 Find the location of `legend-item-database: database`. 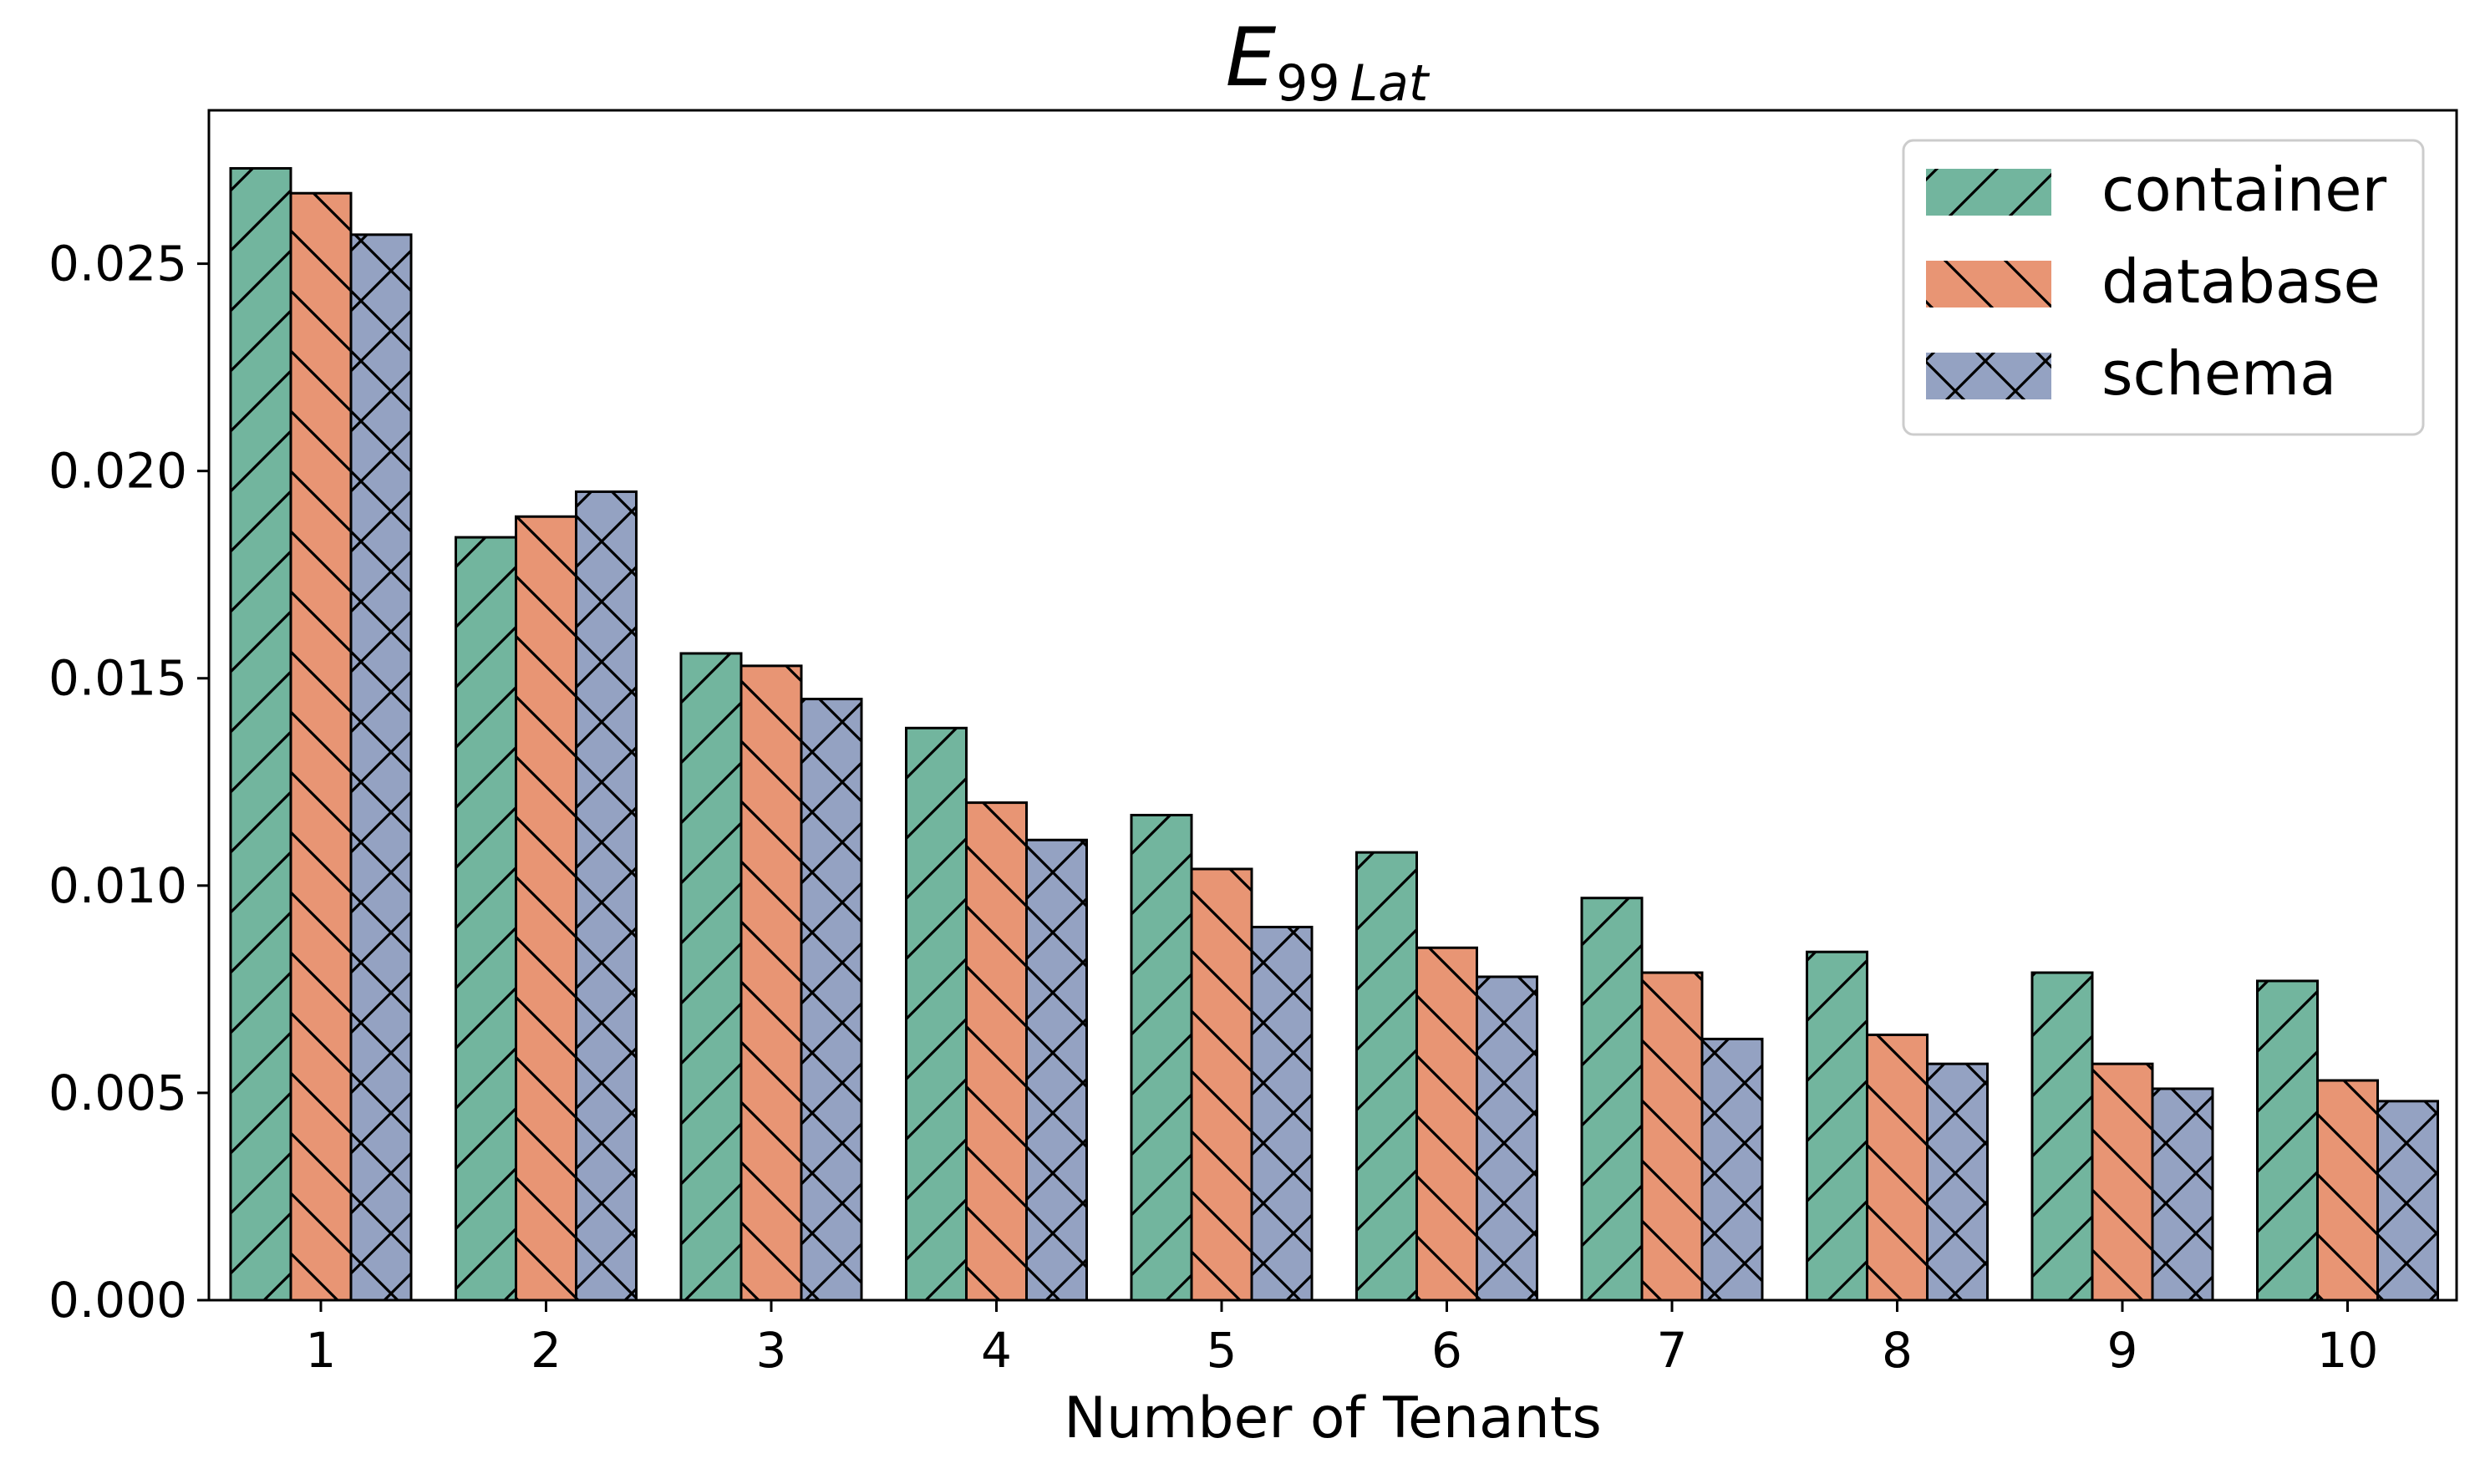

legend-item-database: database is located at coordinates (2153, 281).